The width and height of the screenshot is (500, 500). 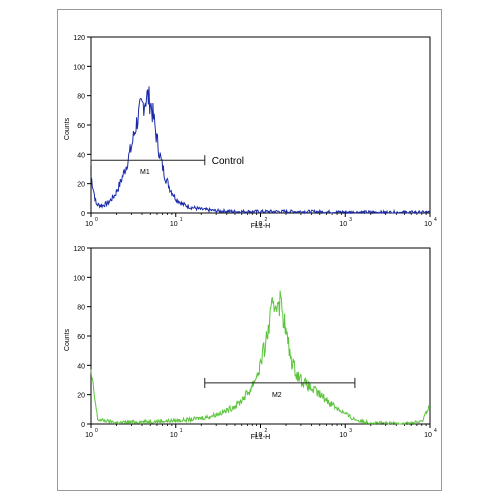 What do you see at coordinates (79, 38) in the screenshot?
I see `top-y-tick-label: 120` at bounding box center [79, 38].